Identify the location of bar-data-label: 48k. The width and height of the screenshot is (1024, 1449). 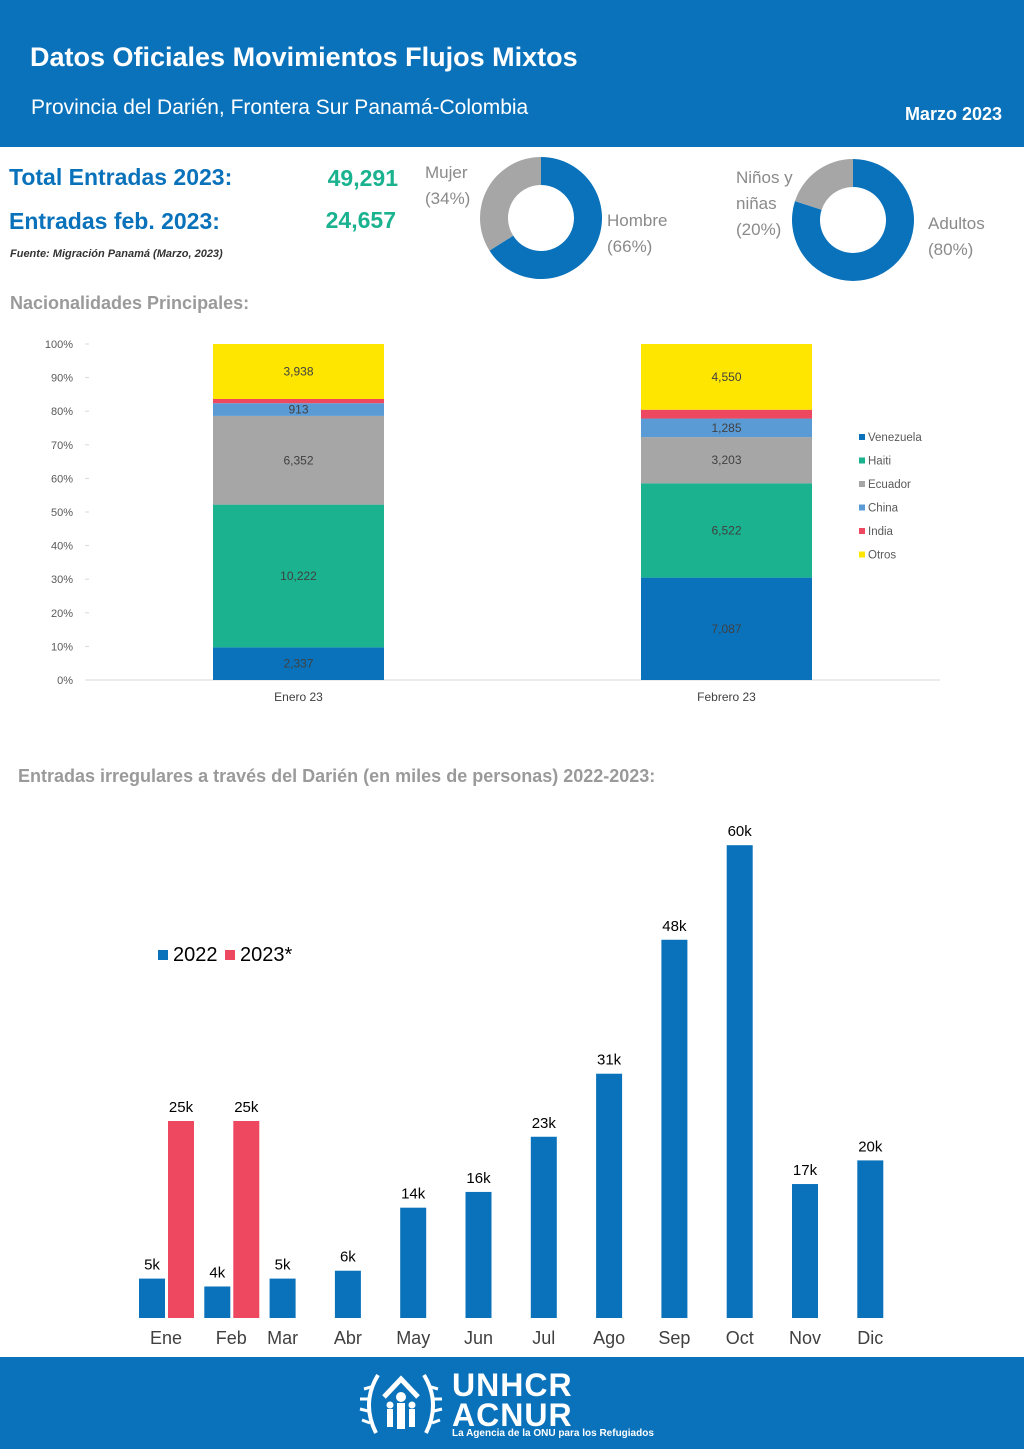
(674, 926).